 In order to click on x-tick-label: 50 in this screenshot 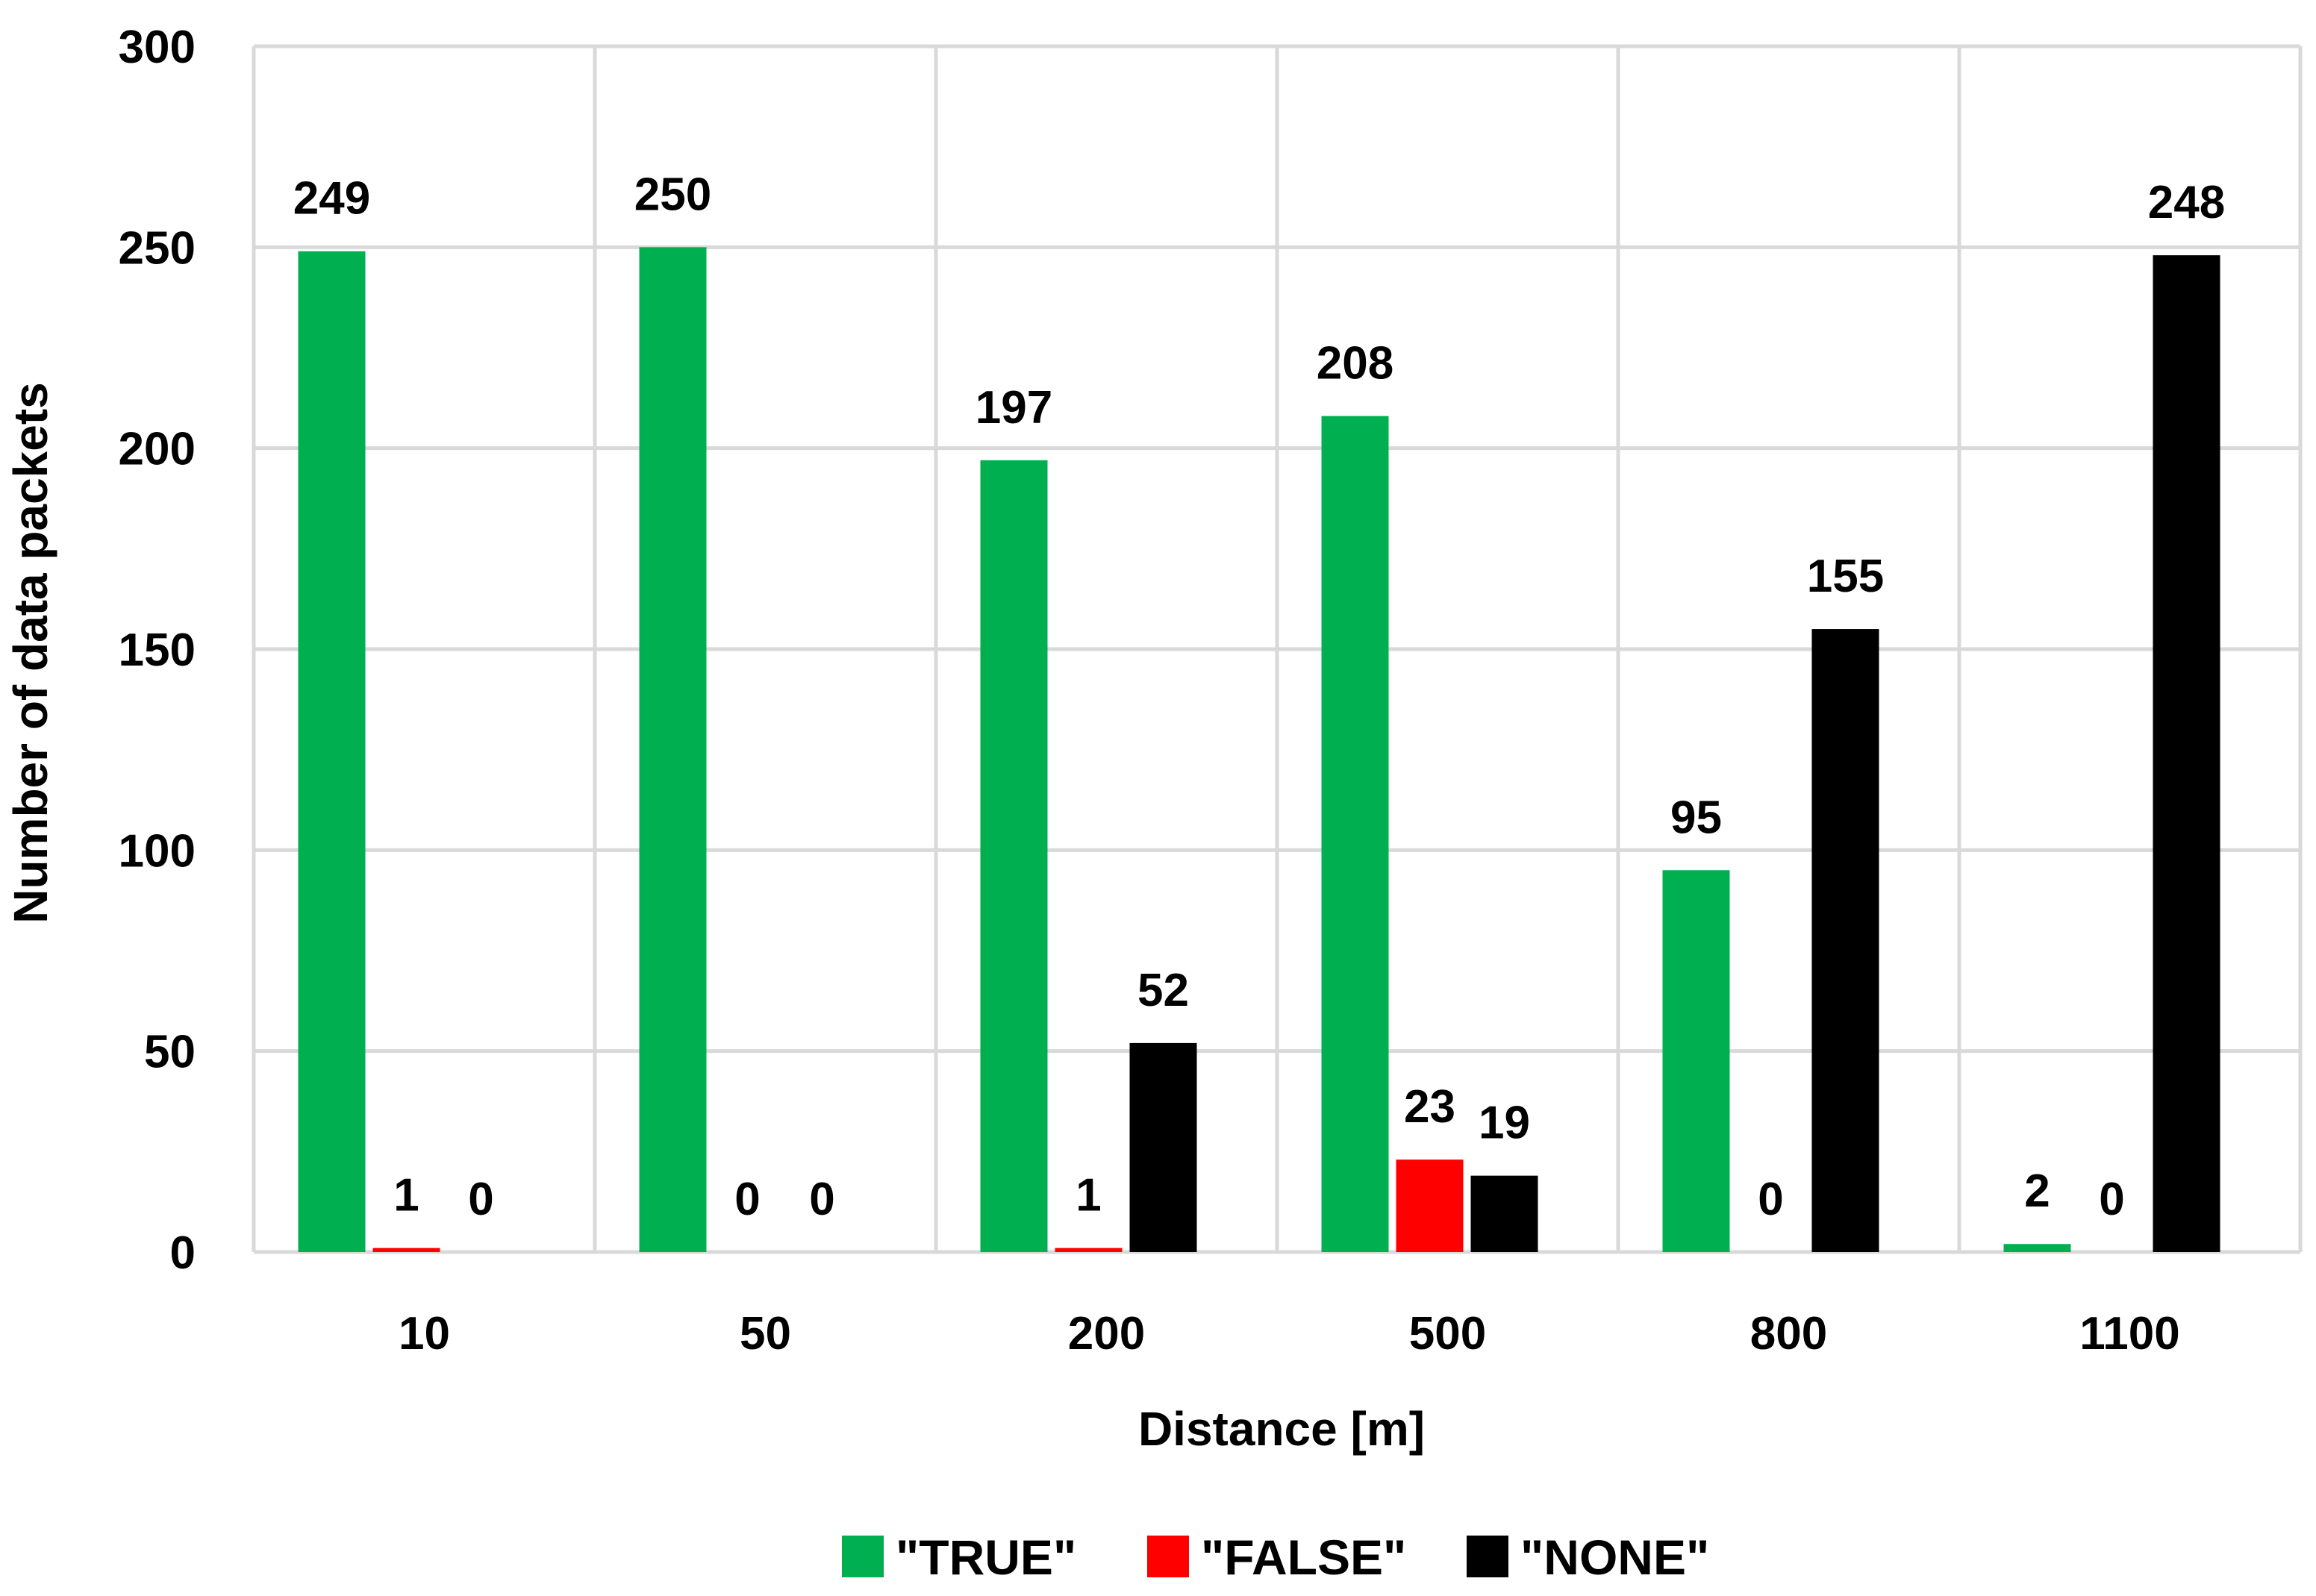, I will do `click(765, 1333)`.